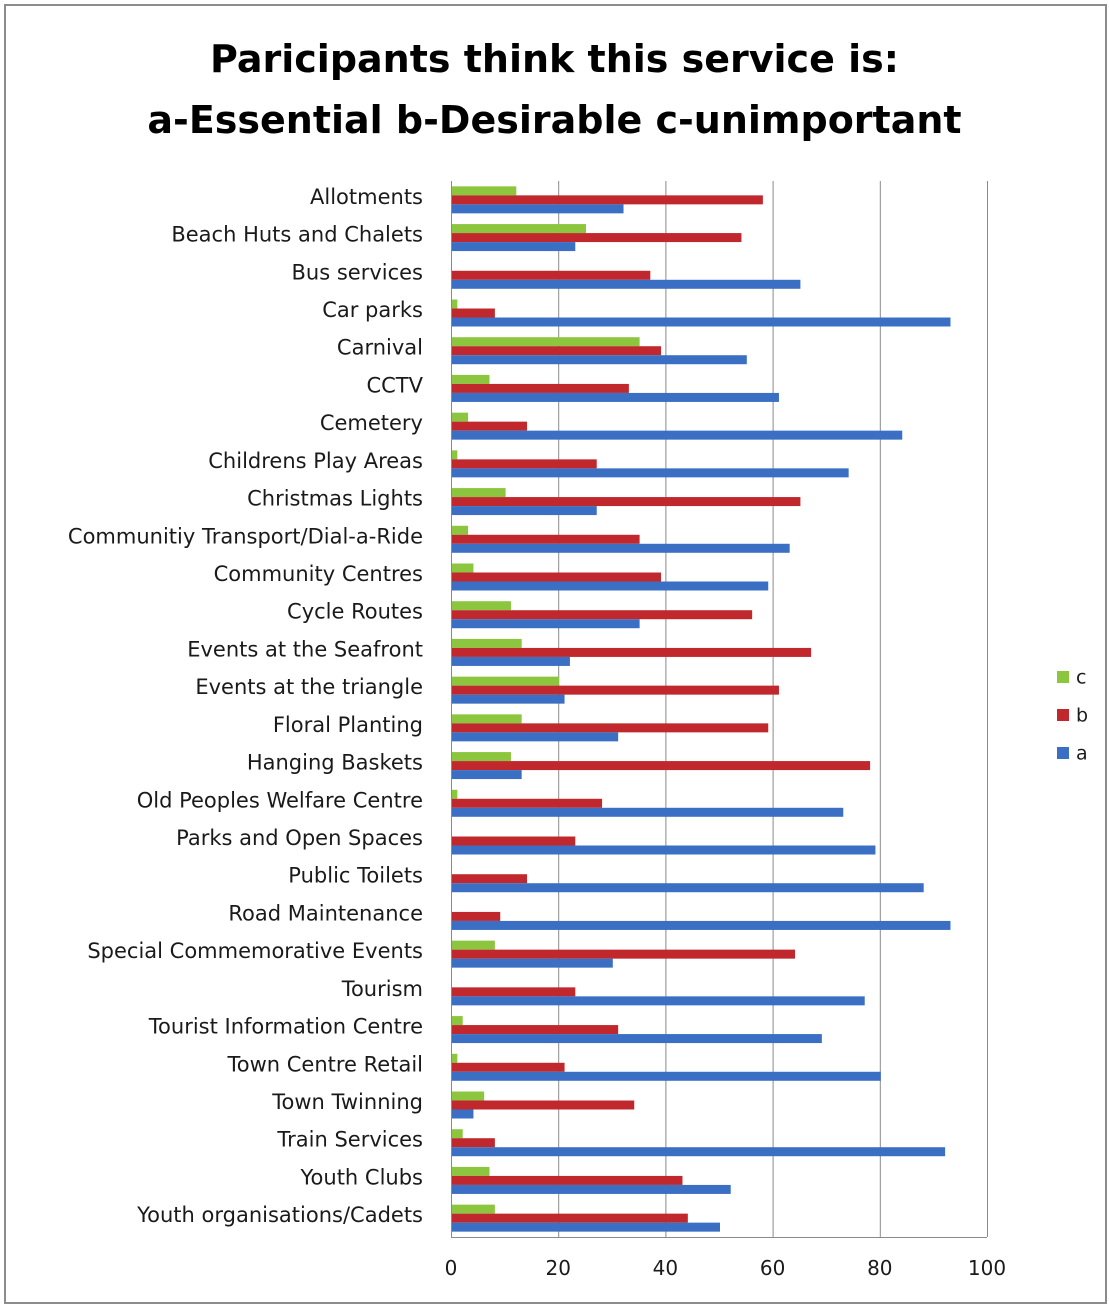  Describe the element at coordinates (557, 1268) in the screenshot. I see `x-tick-label: 20` at that location.